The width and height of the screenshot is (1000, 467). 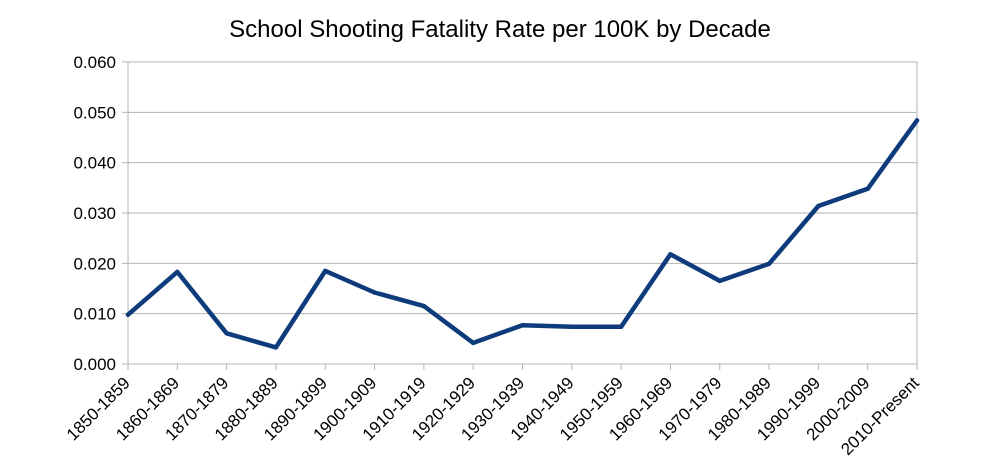 I want to click on y-tick-label: 0.060, so click(x=94, y=62).